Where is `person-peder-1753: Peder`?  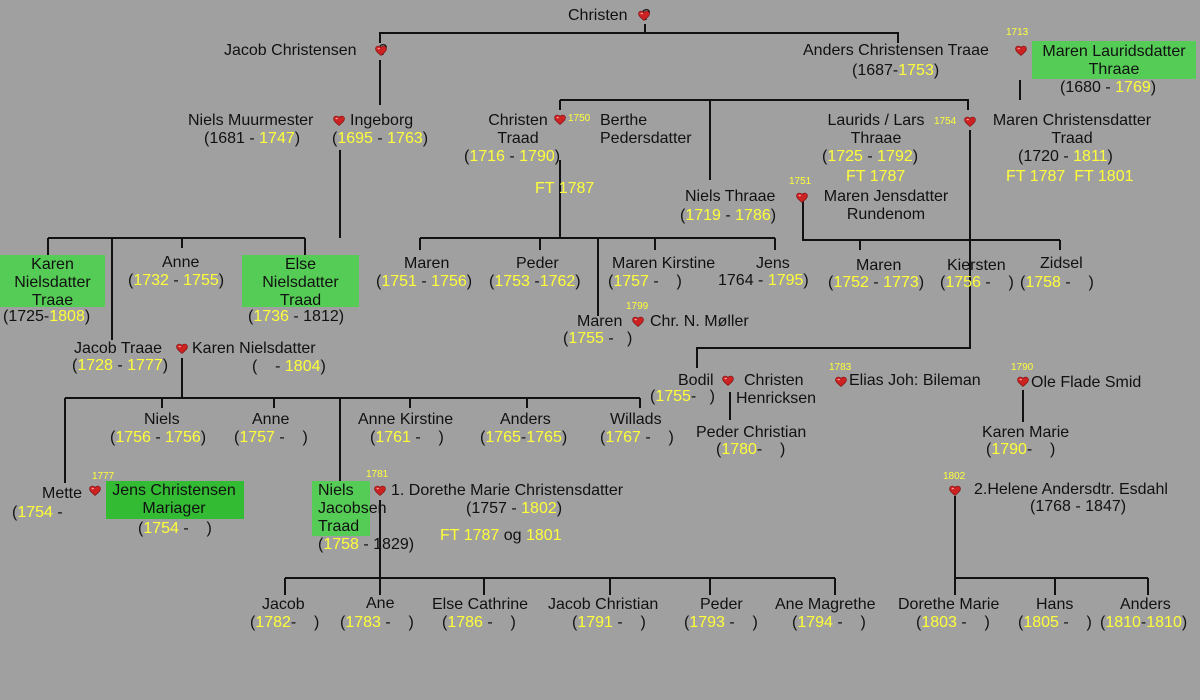 person-peder-1753: Peder is located at coordinates (537, 263).